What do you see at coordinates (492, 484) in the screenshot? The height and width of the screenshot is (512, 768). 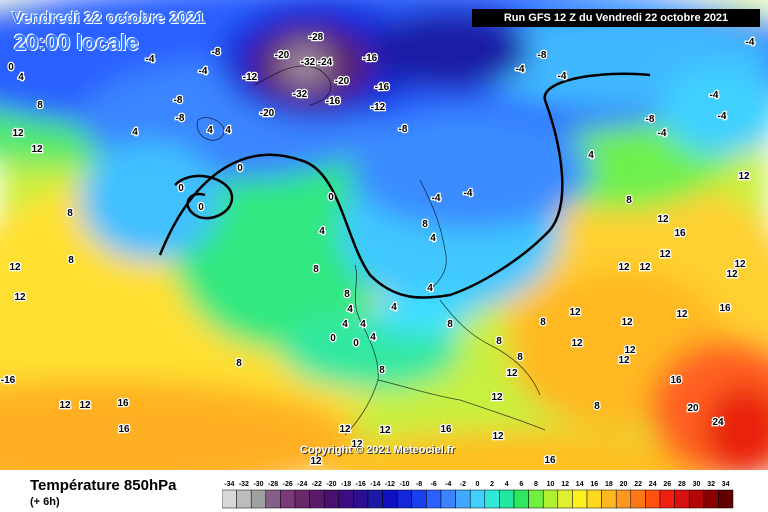 I see `scale-tick-label: 2` at bounding box center [492, 484].